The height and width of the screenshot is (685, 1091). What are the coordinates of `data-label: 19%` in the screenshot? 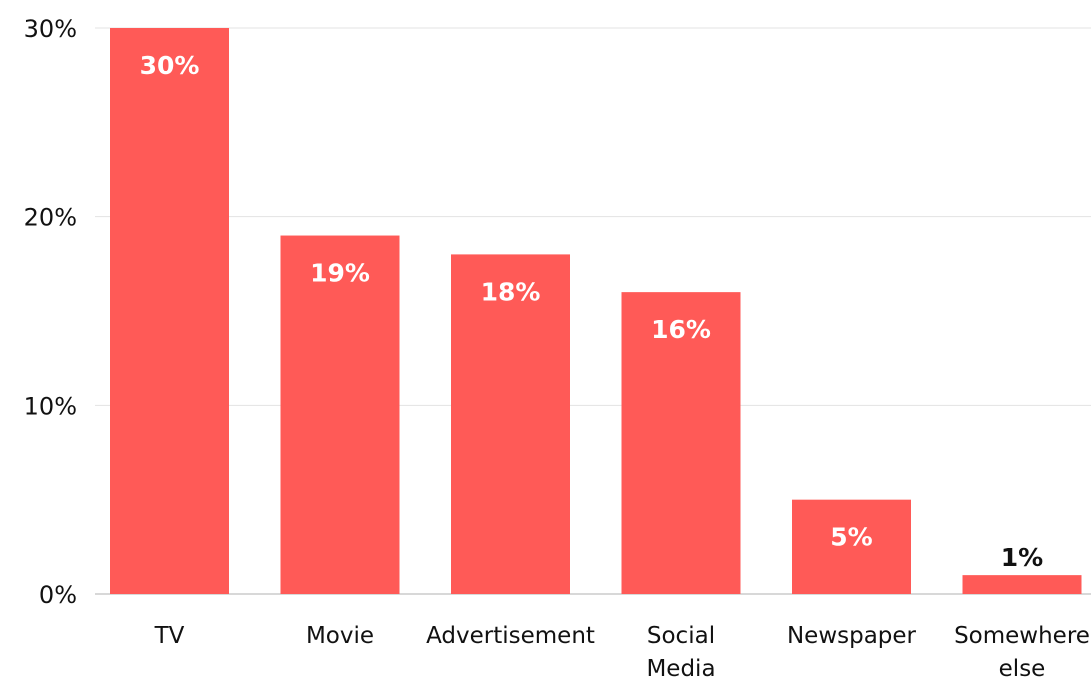 It's located at (340, 273).